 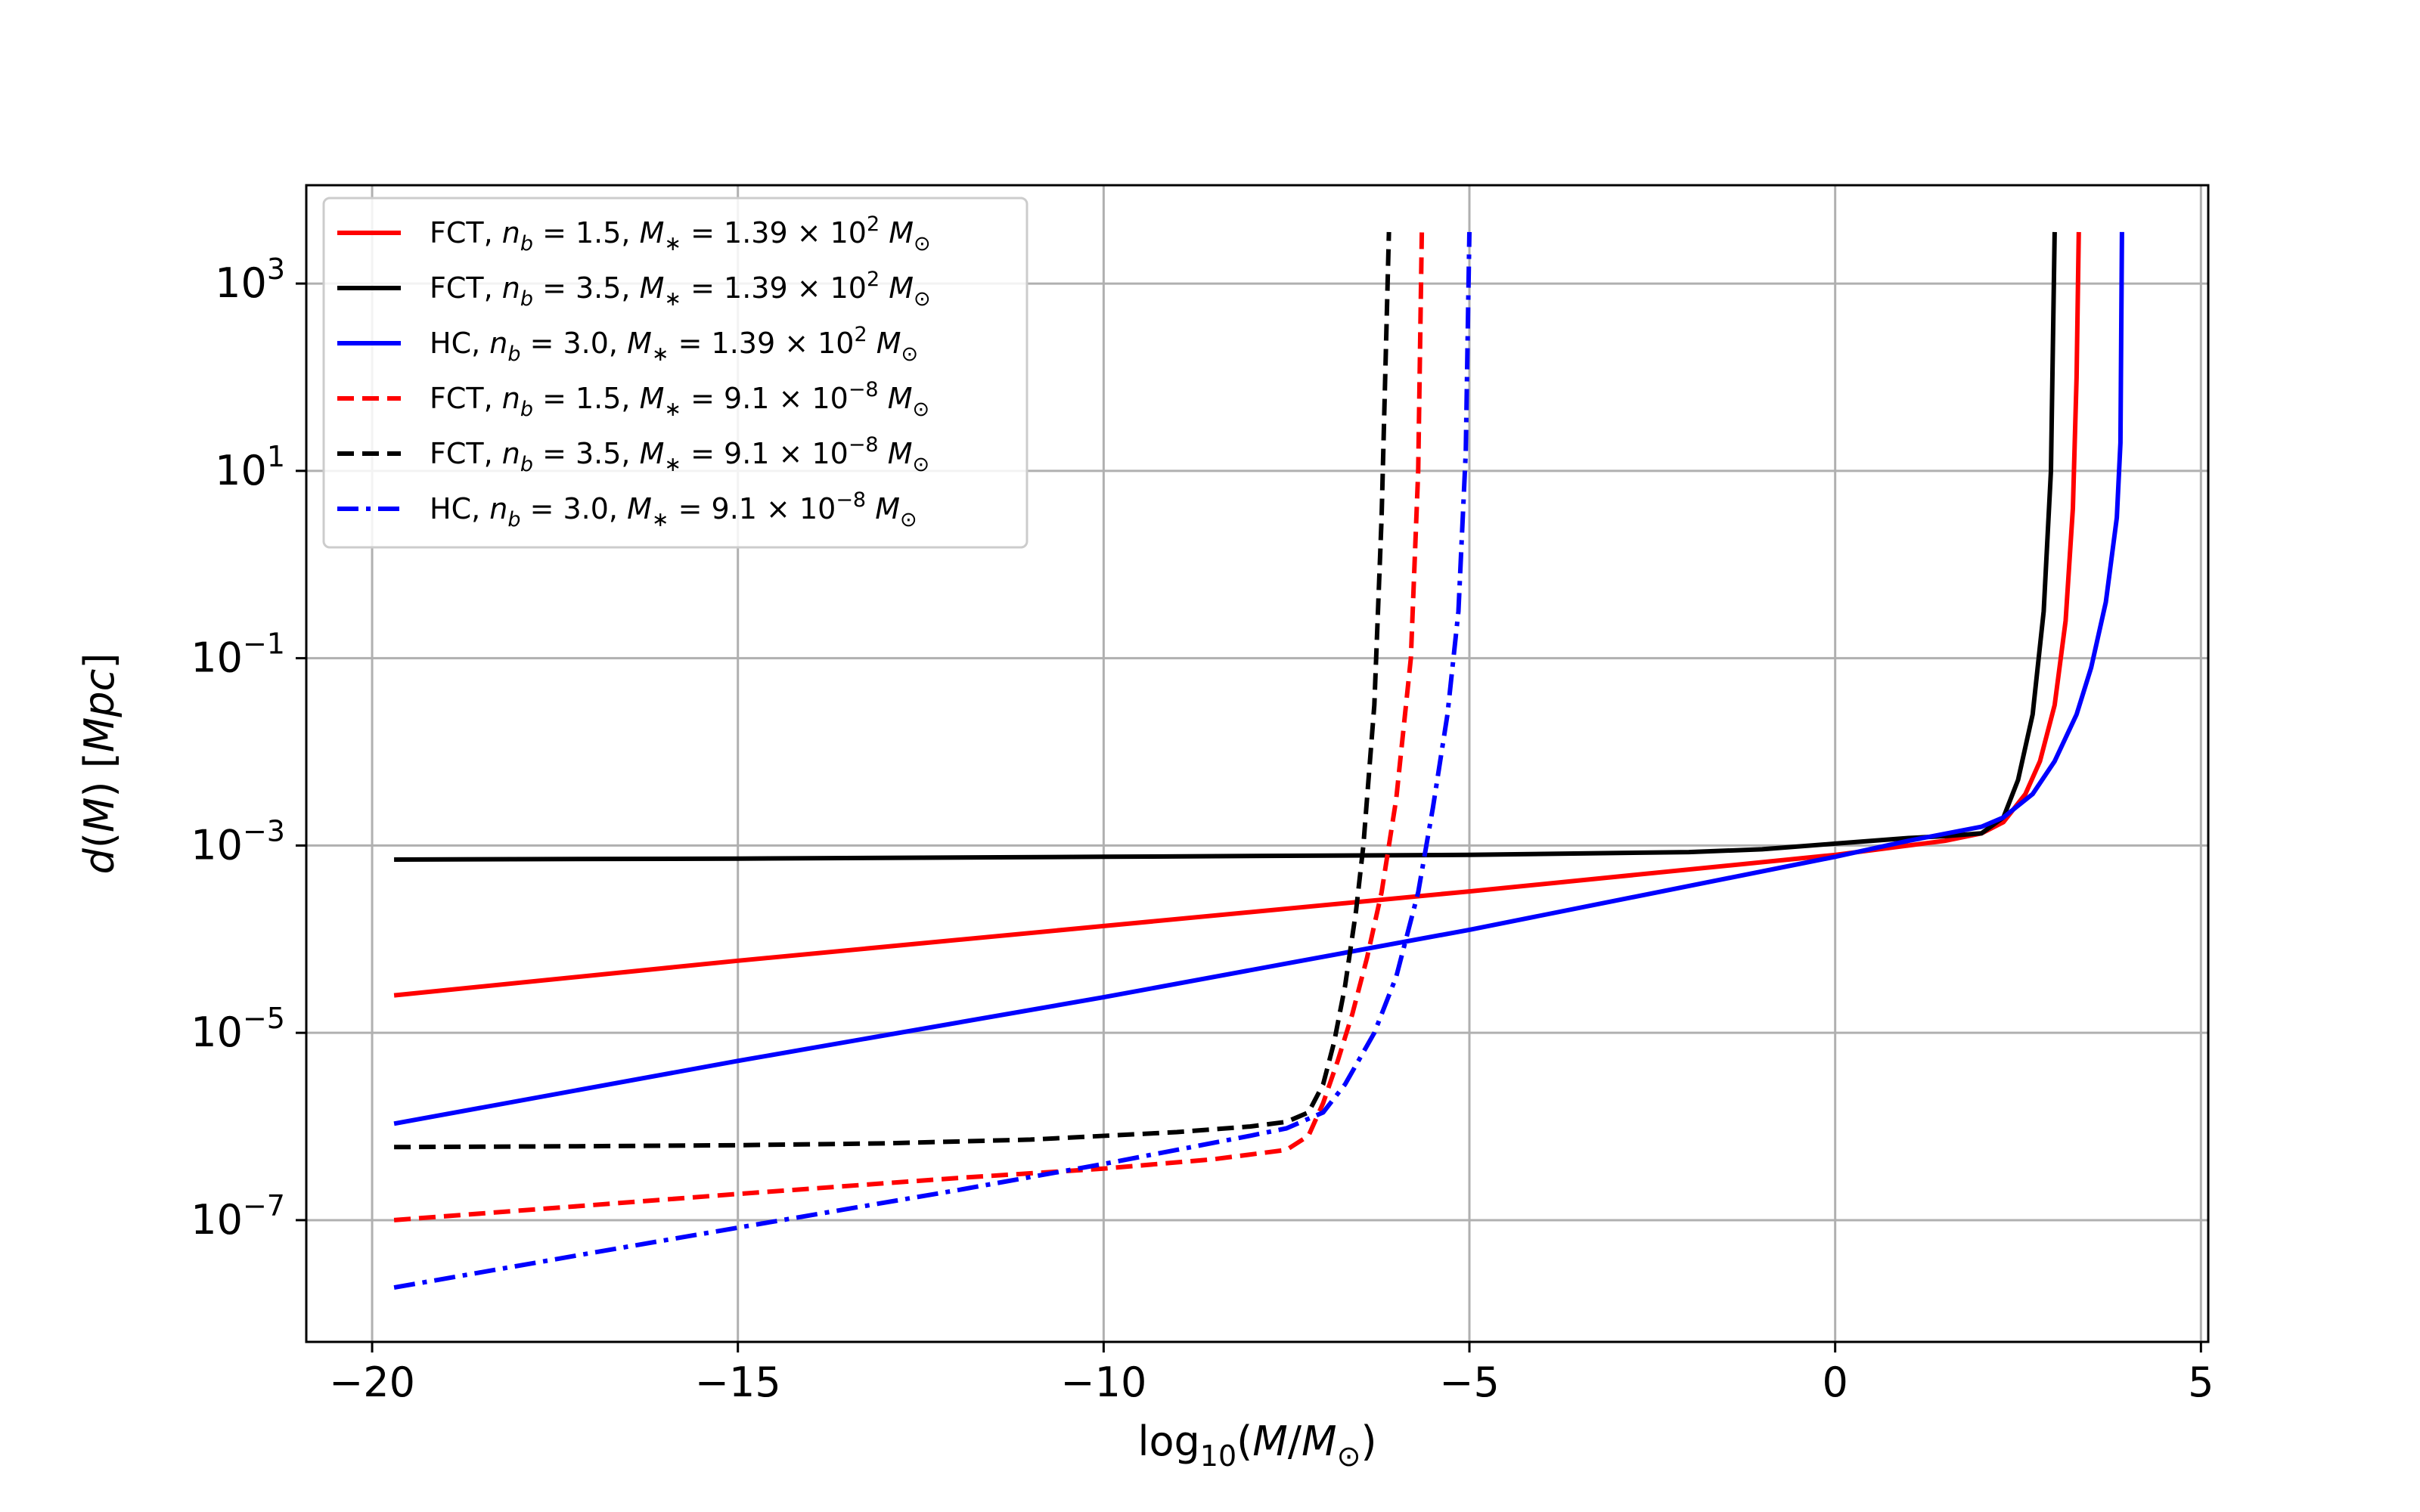 I want to click on y-tick-label: 10⁻¹, so click(x=238, y=654).